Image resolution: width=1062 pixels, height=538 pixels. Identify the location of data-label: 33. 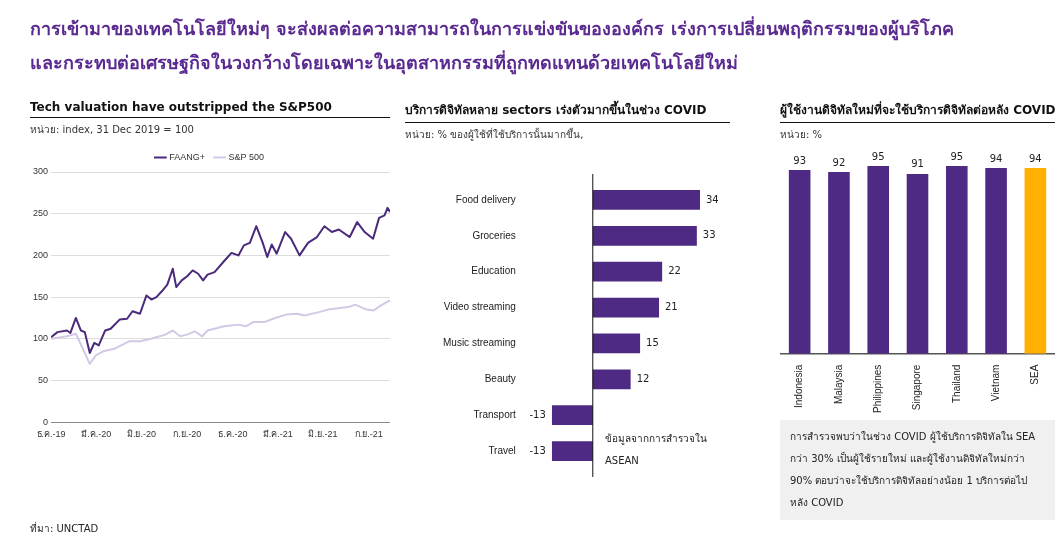
(709, 235).